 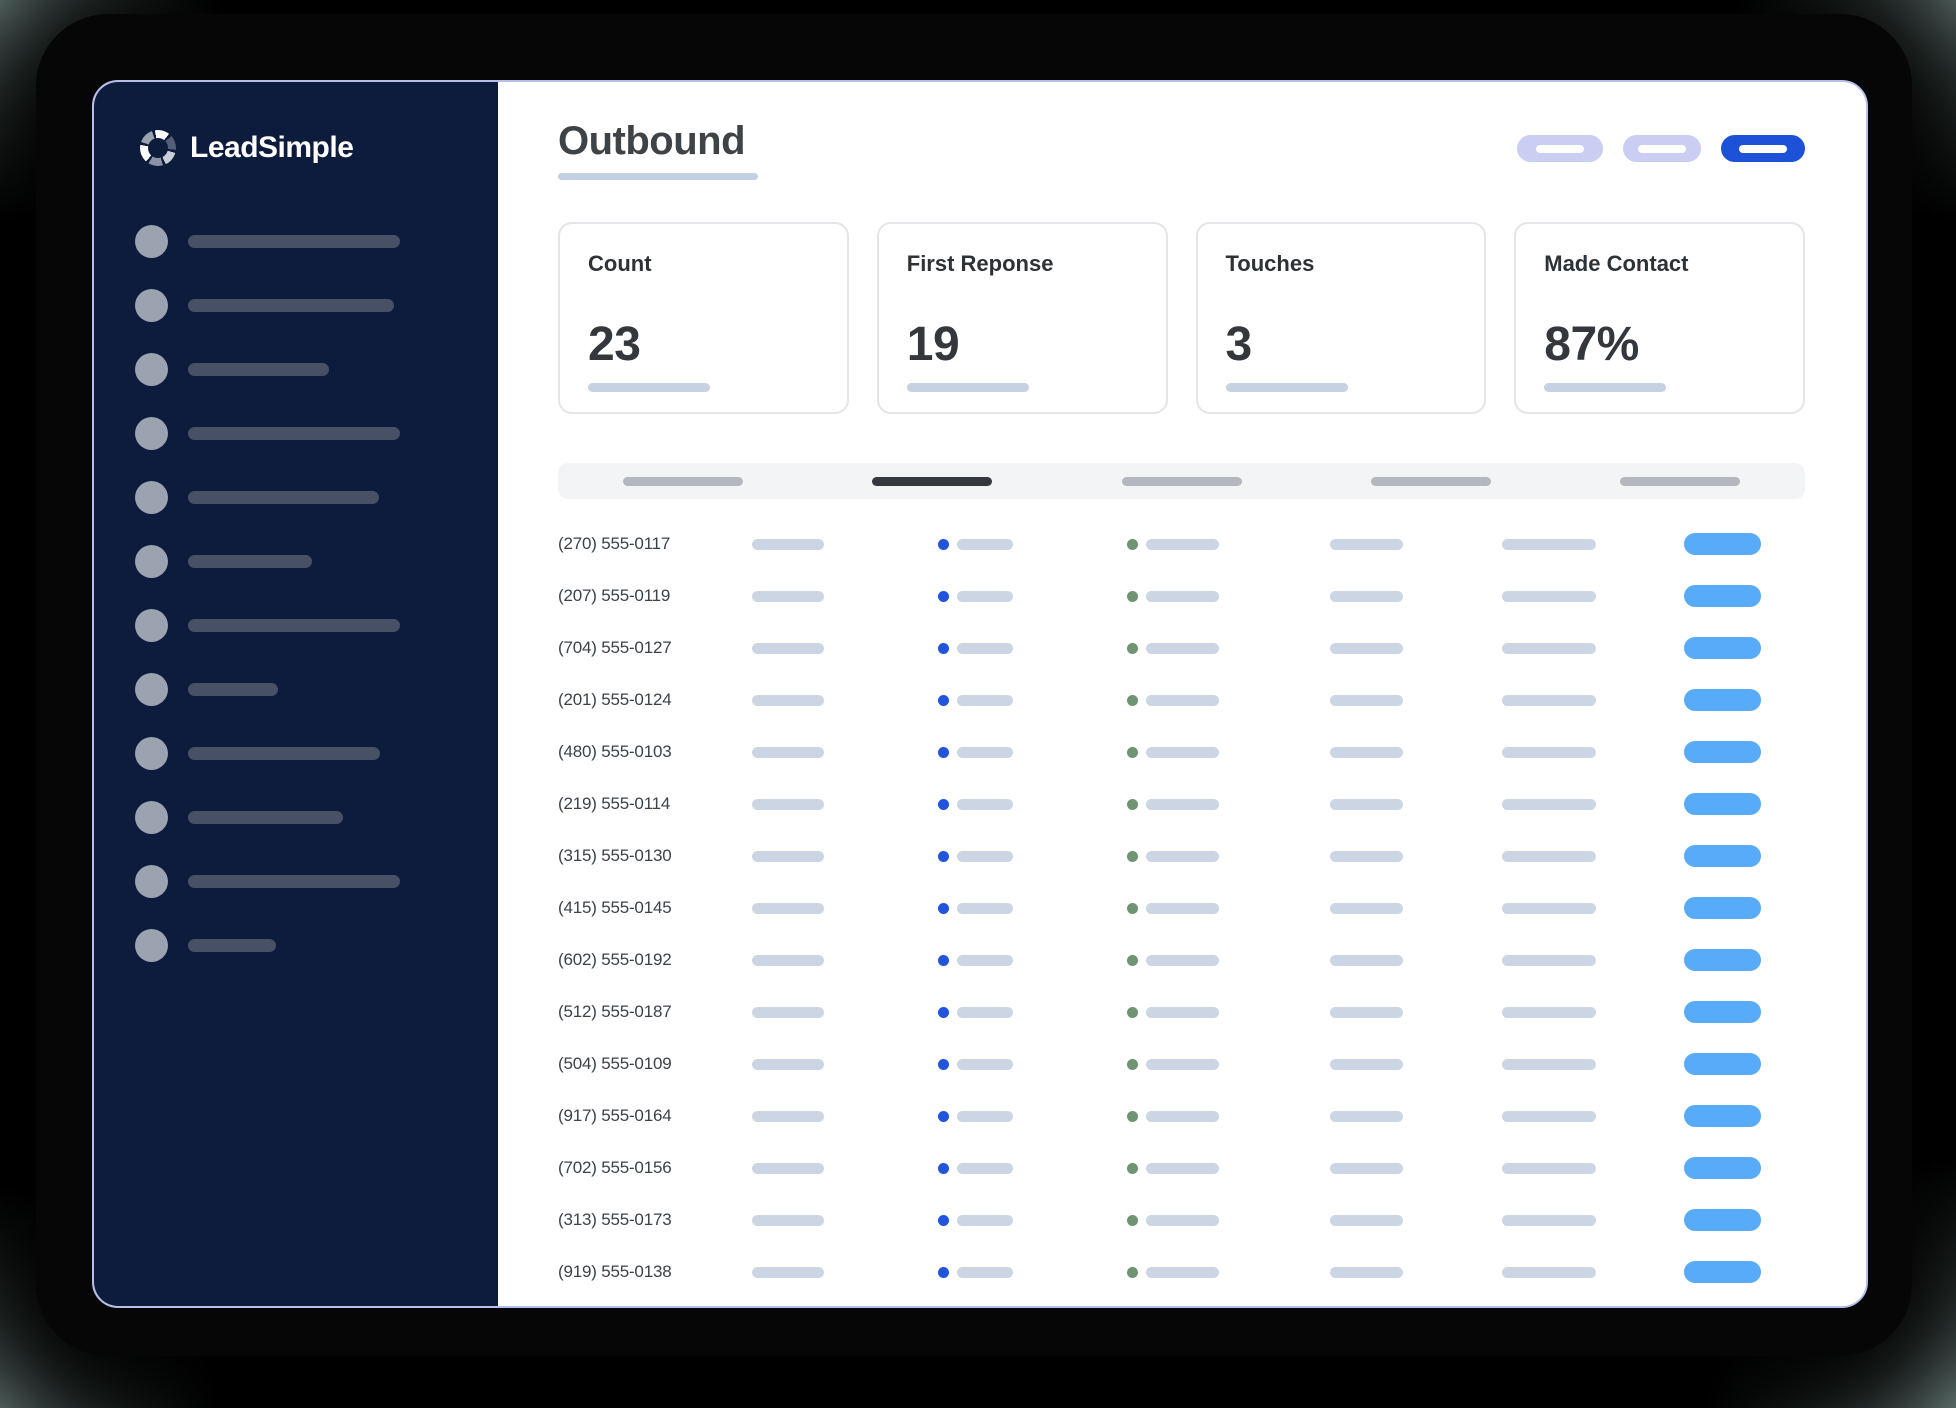 I want to click on logo: LeadSimple, so click(x=319, y=148).